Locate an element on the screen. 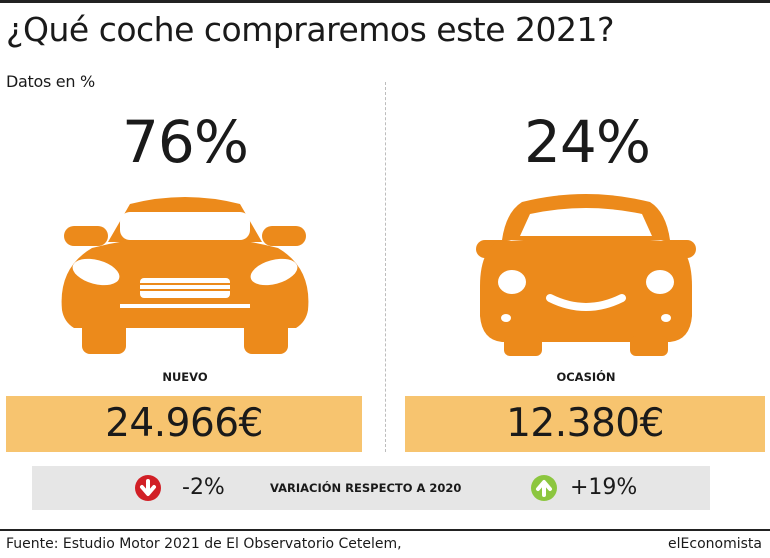 The height and width of the screenshot is (558, 770). brand-logo: elEconomista is located at coordinates (715, 544).